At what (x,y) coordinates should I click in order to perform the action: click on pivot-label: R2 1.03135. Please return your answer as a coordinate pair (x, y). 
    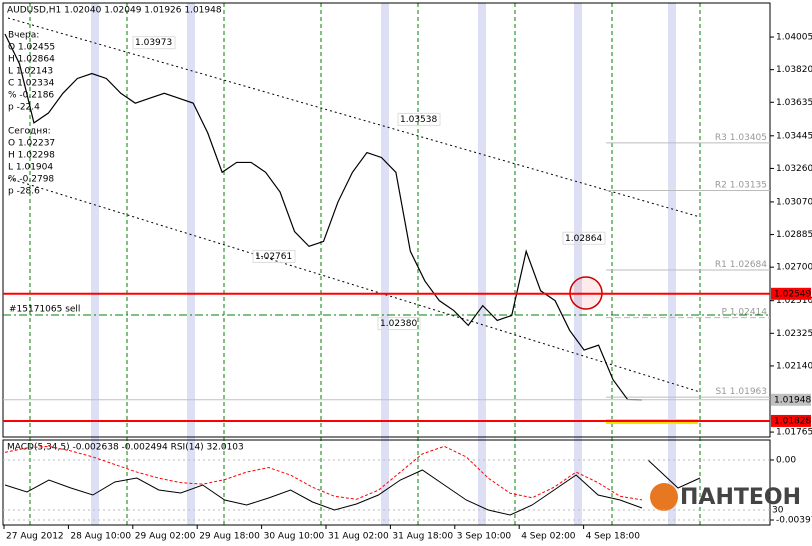
    Looking at the image, I should click on (741, 185).